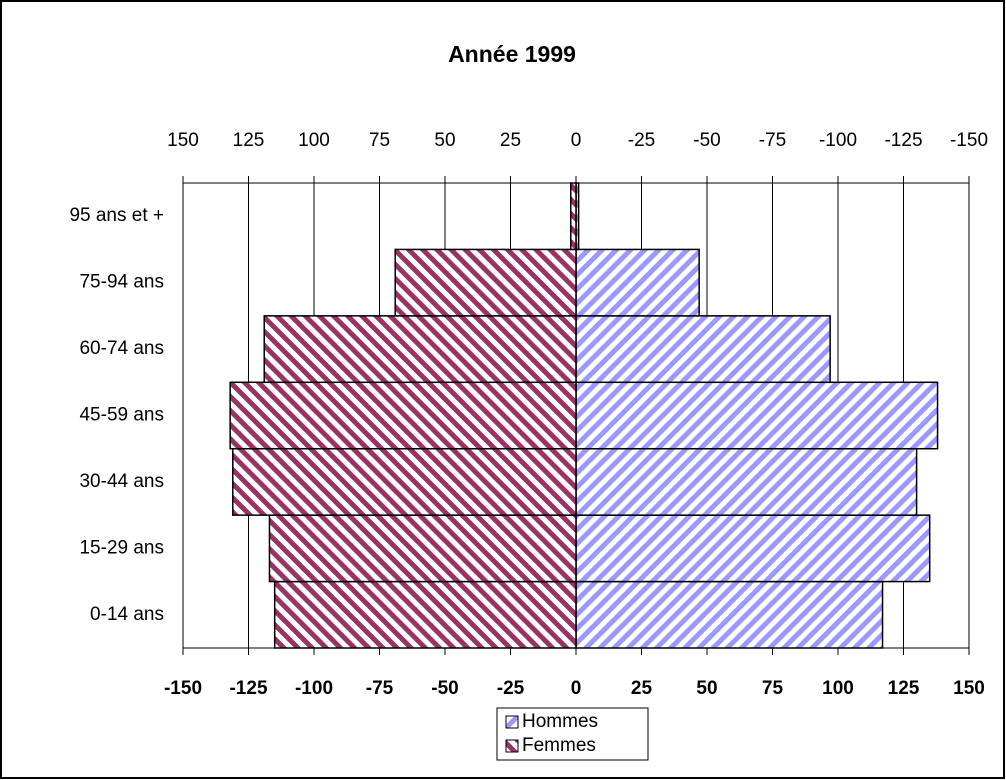 This screenshot has height=780, width=1006. Describe the element at coordinates (121, 415) in the screenshot. I see `y-tick-label: 45-59 ans` at that location.